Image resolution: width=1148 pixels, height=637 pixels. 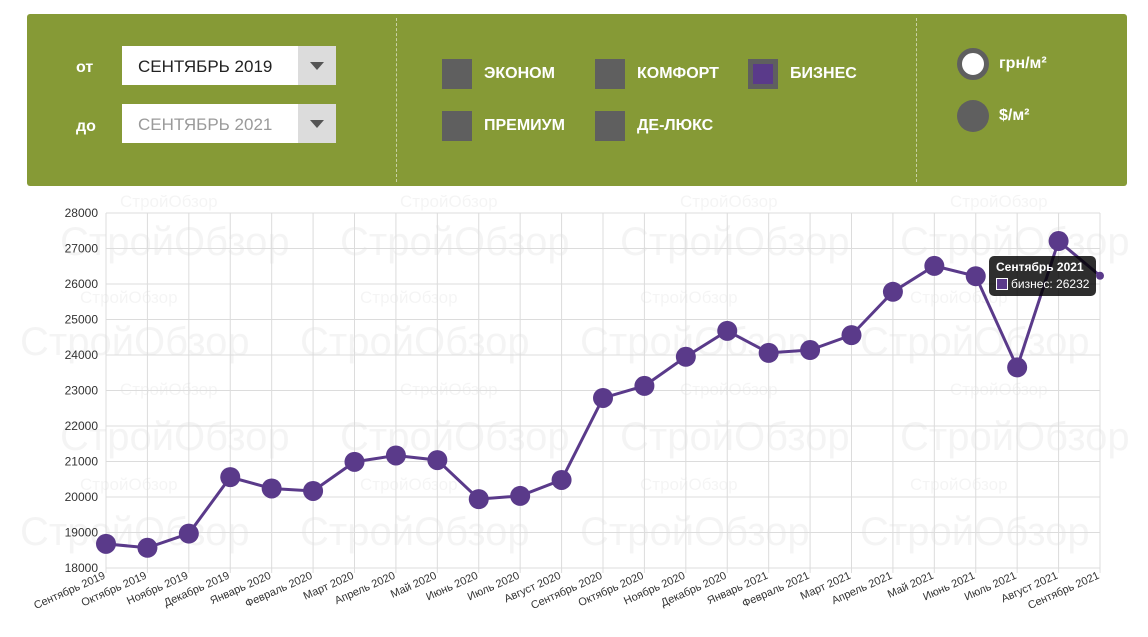 I want to click on y-tick-label: 27000, so click(x=82, y=249).